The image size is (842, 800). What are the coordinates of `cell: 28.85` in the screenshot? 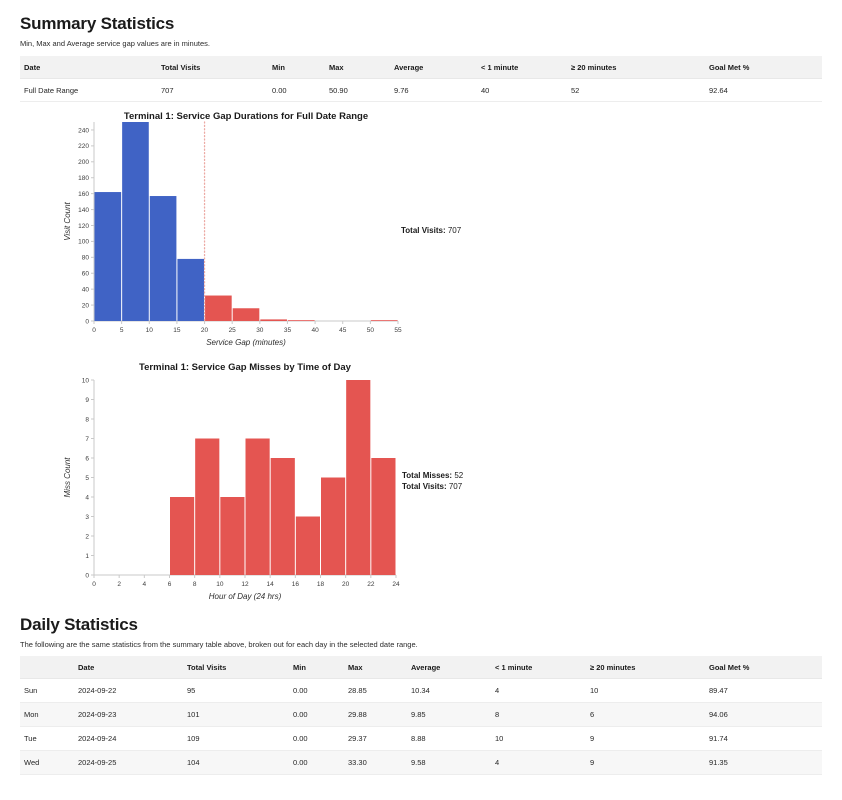 It's located at (375, 690).